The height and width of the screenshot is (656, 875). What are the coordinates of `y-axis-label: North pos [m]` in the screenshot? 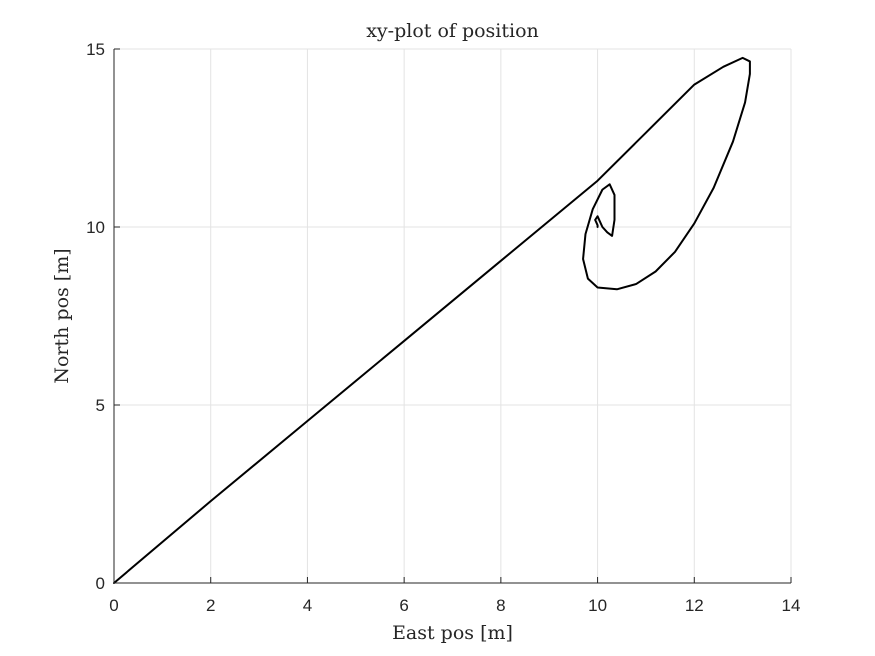 It's located at (62, 315).